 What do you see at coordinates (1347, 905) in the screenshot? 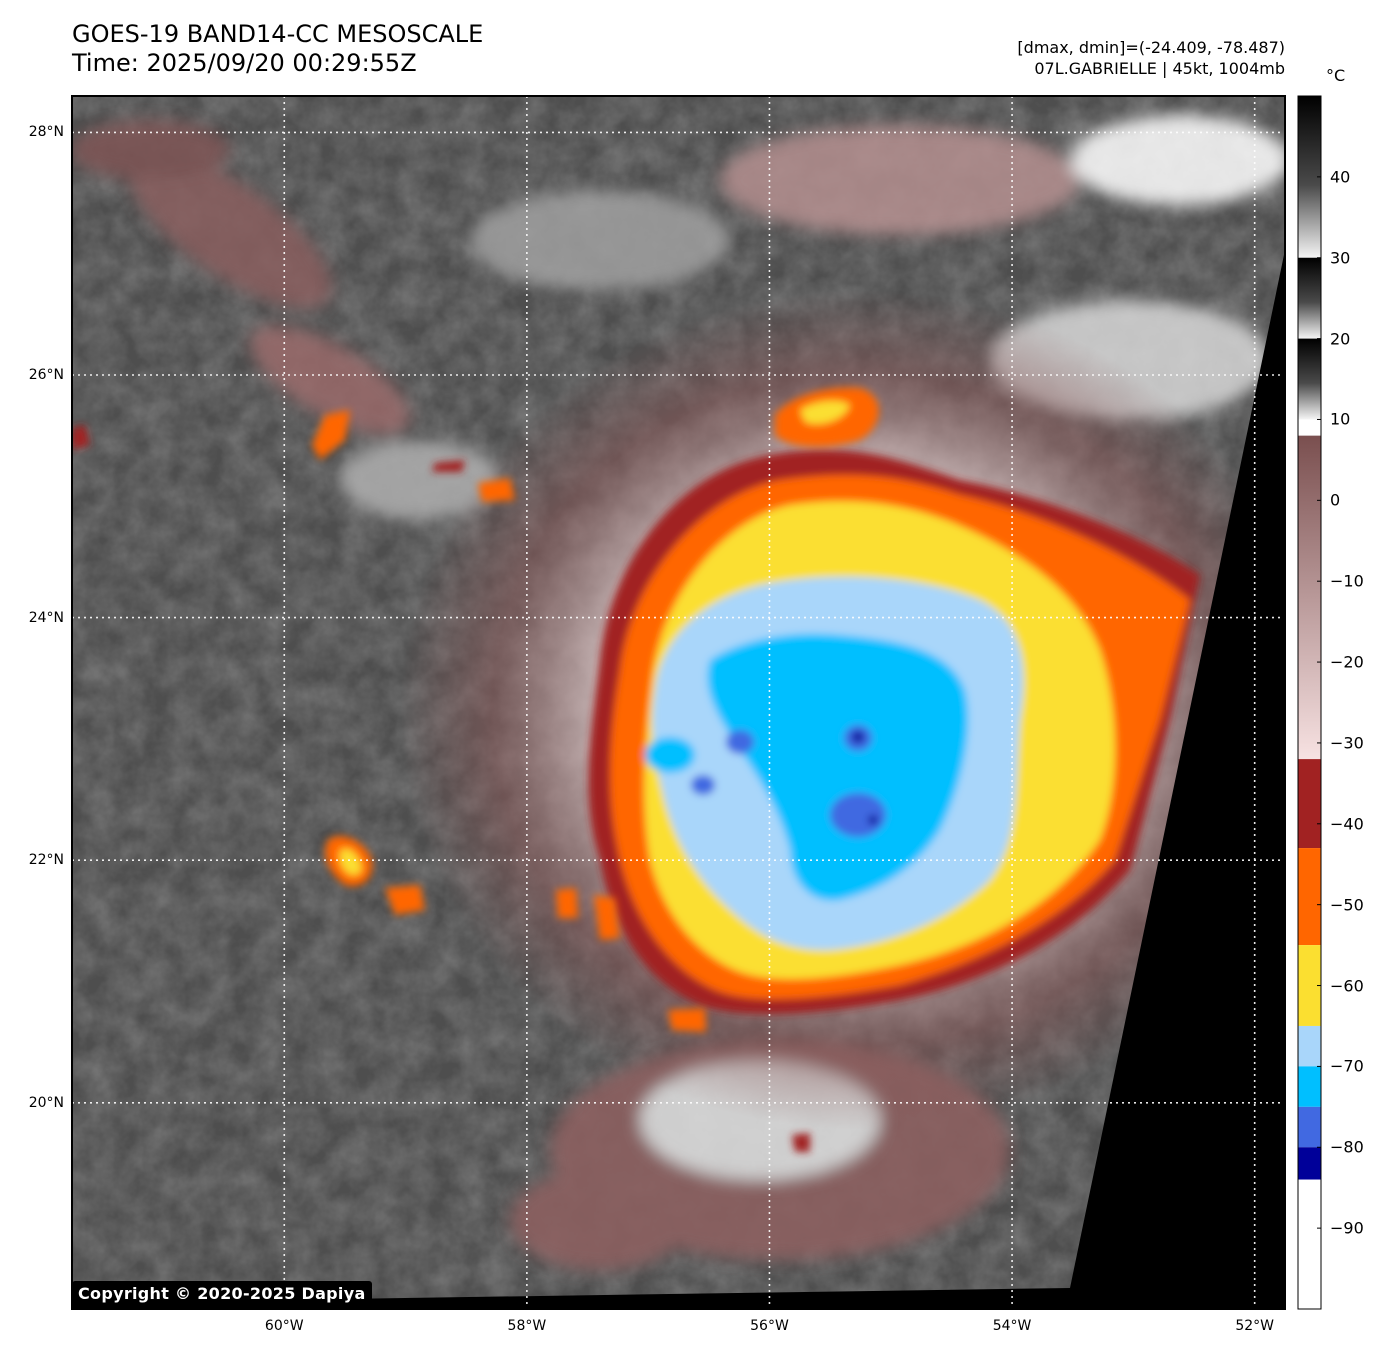
I see `colorbar-tick-label: −50` at bounding box center [1347, 905].